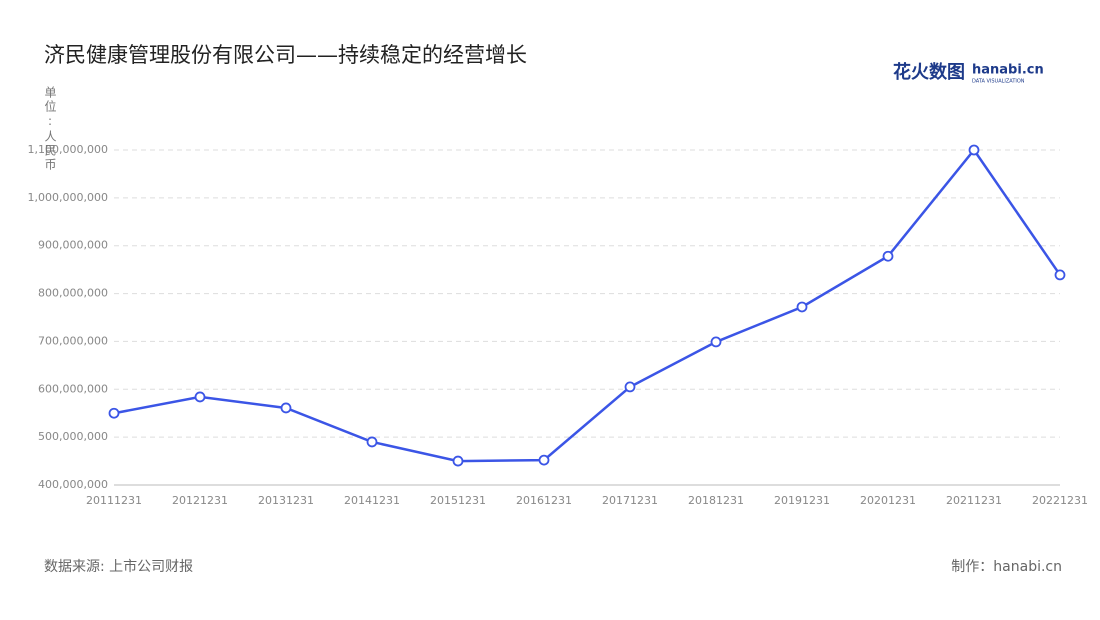 The height and width of the screenshot is (620, 1100). What do you see at coordinates (200, 500) in the screenshot?
I see `x-tick-label: 20121231` at bounding box center [200, 500].